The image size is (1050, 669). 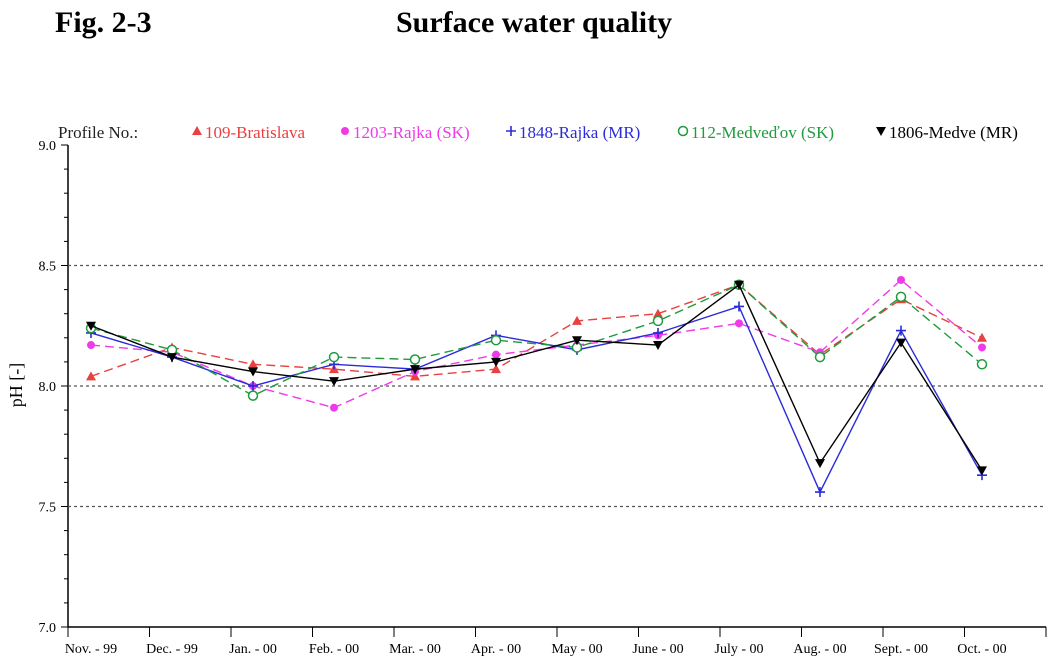 I want to click on x-tick-label: Jan. - 00, so click(x=253, y=649).